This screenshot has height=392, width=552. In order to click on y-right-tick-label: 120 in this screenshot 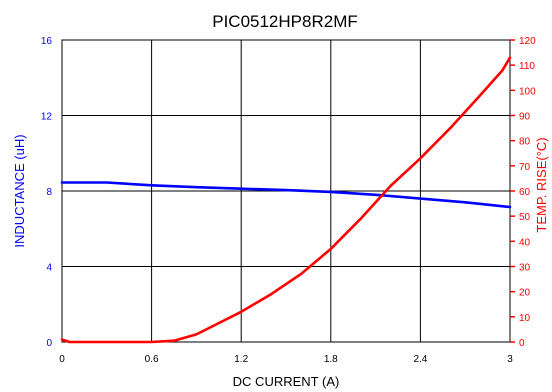, I will do `click(527, 41)`.